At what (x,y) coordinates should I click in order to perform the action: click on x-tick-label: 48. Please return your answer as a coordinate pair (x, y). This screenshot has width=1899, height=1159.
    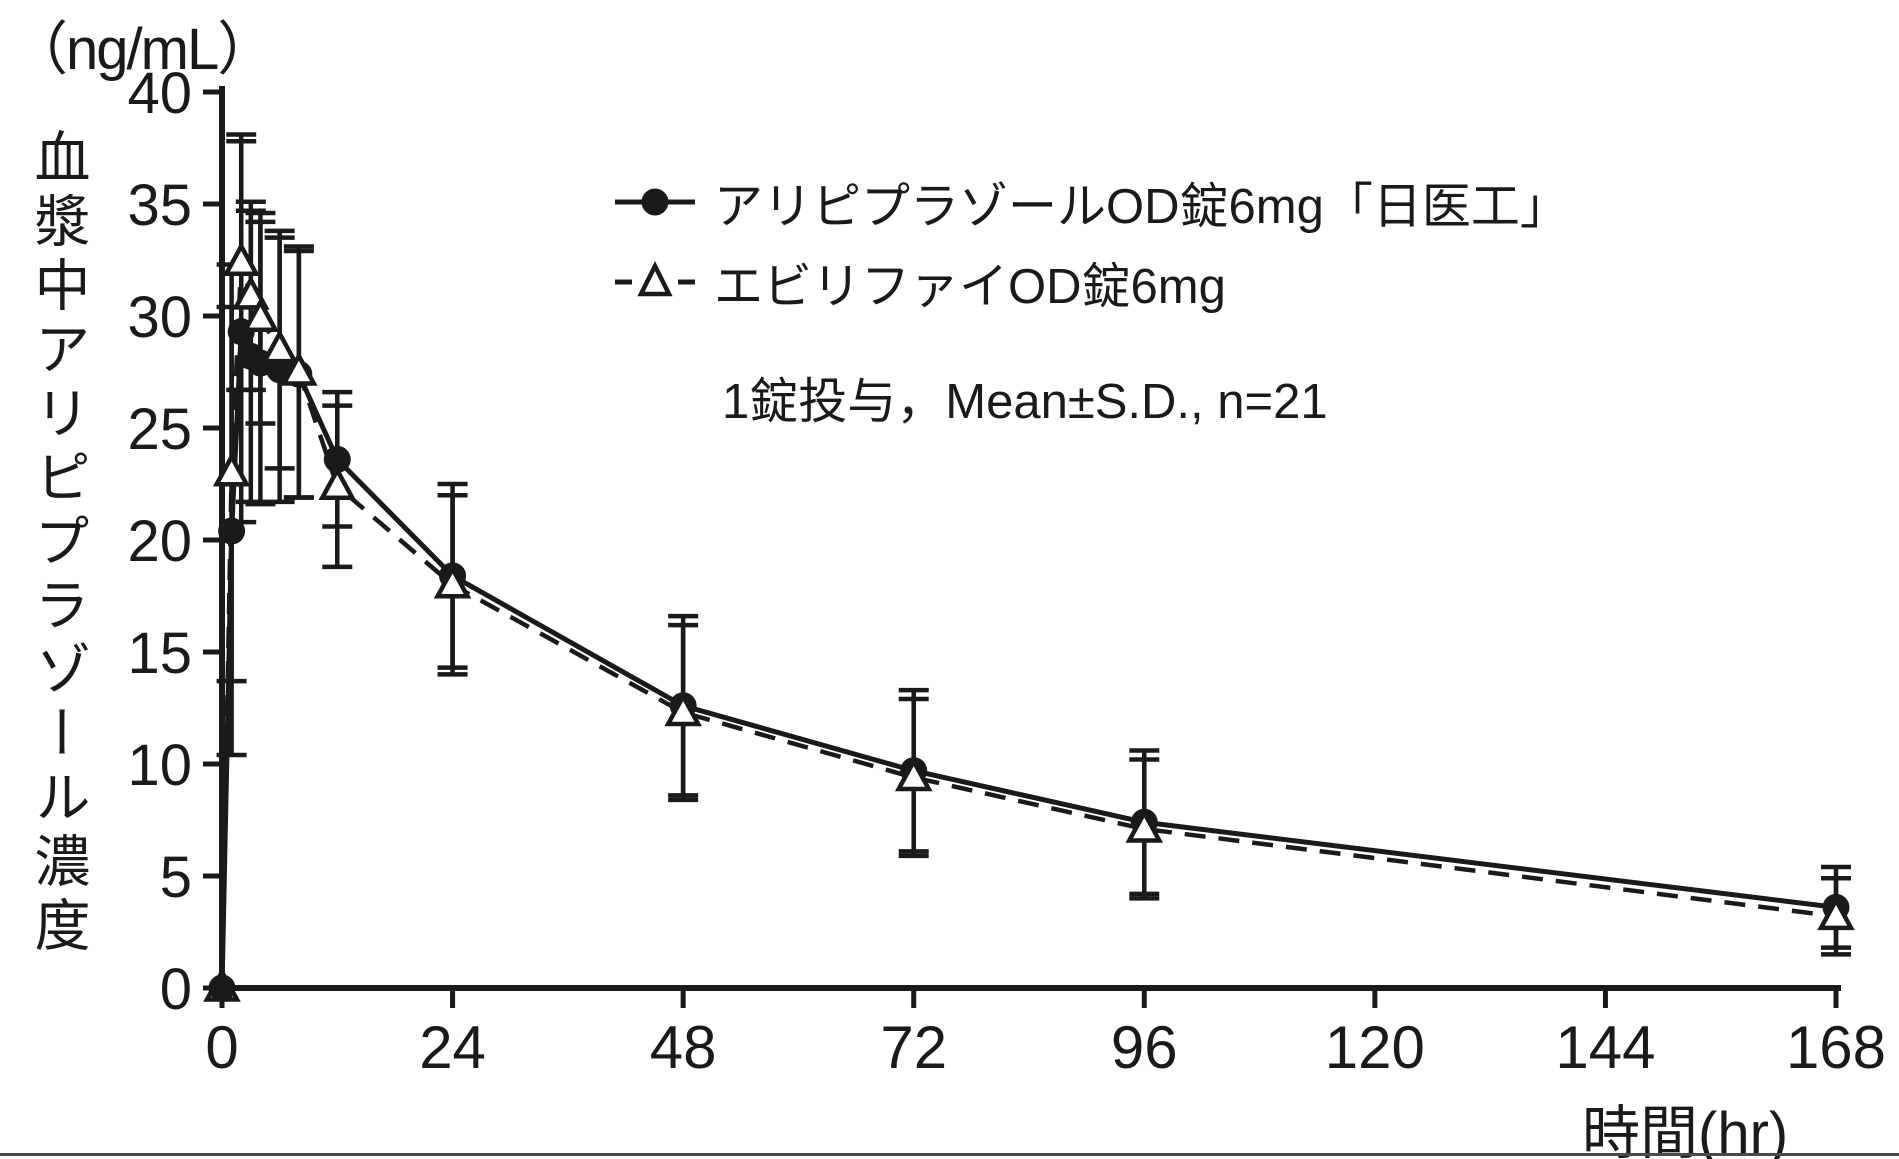
    Looking at the image, I should click on (683, 1047).